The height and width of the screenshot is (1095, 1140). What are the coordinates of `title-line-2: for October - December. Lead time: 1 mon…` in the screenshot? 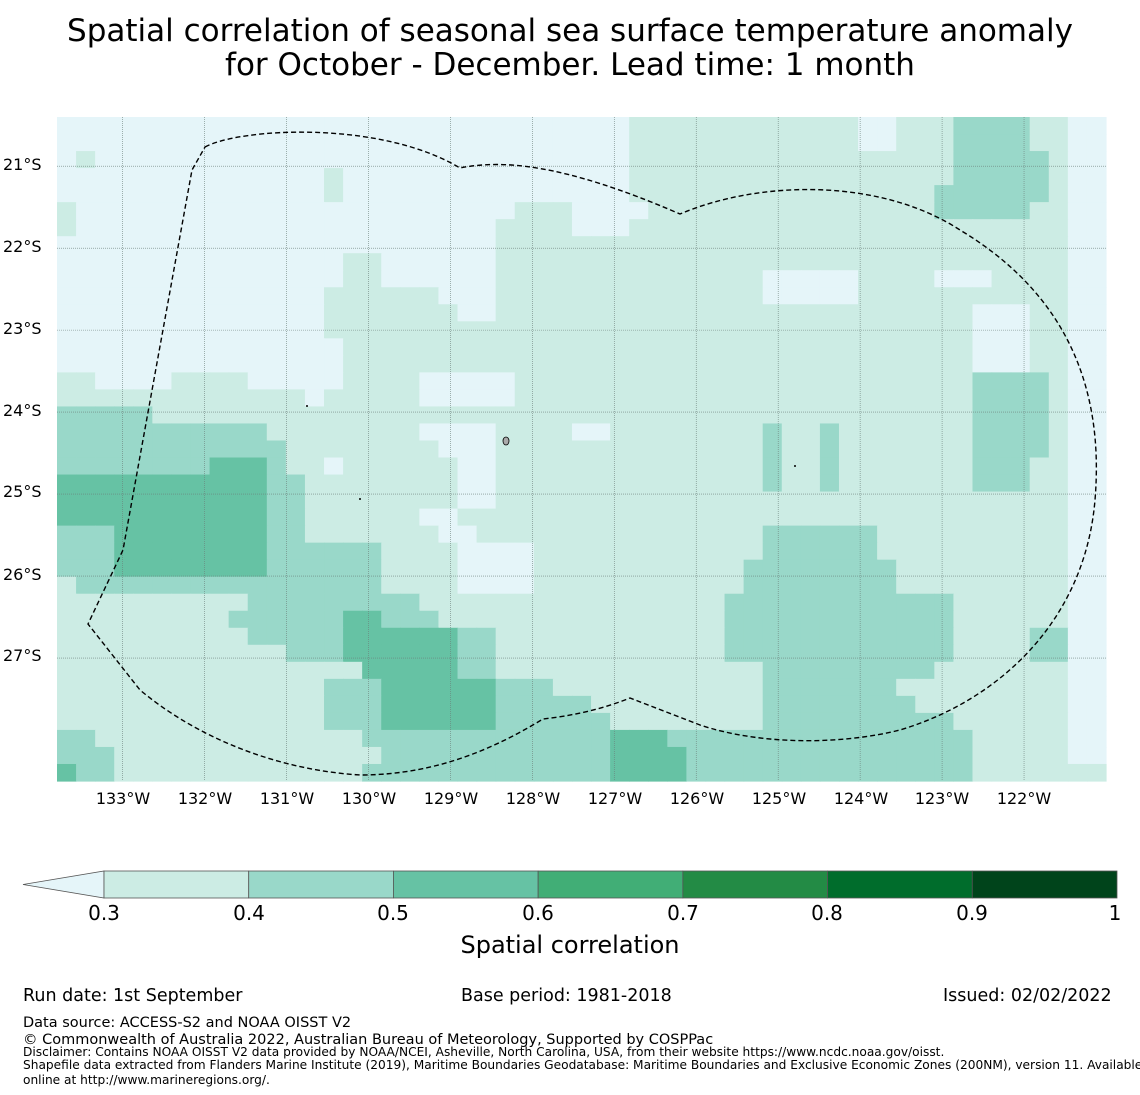 It's located at (570, 65).